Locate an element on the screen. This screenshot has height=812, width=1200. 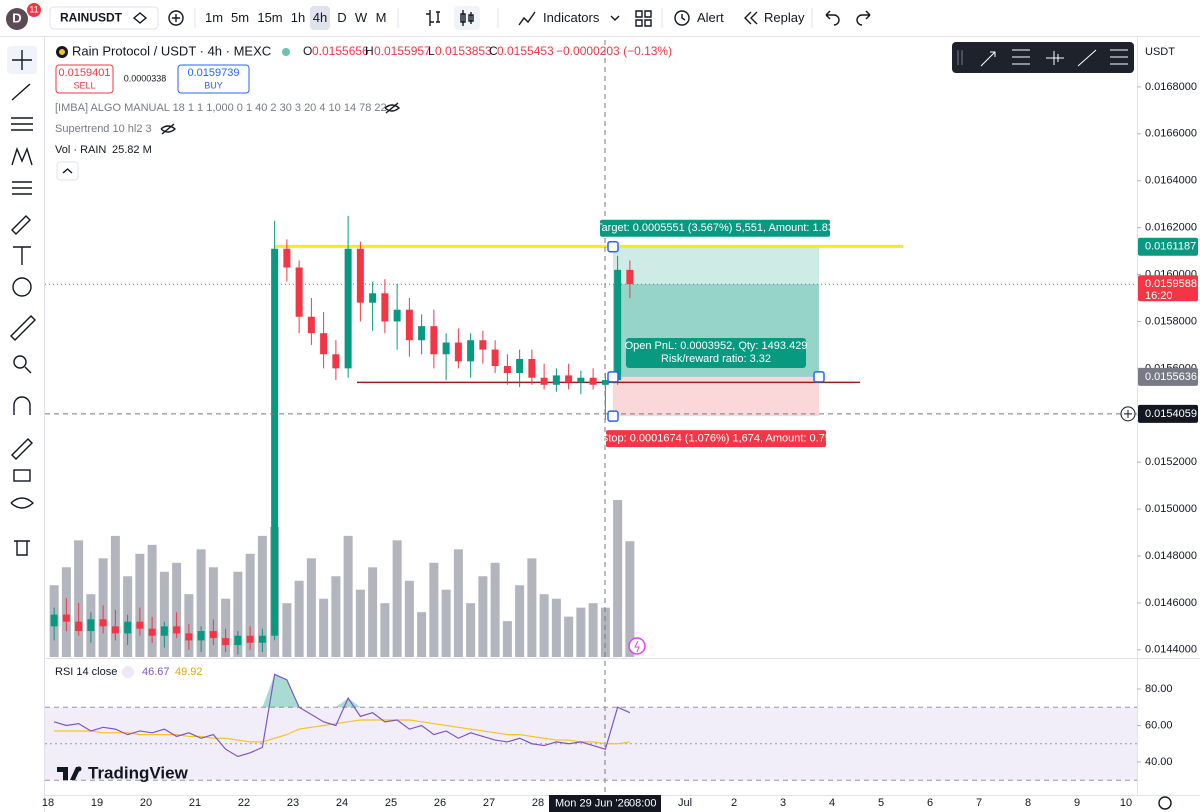
axis-settings is located at coordinates (1165, 803).